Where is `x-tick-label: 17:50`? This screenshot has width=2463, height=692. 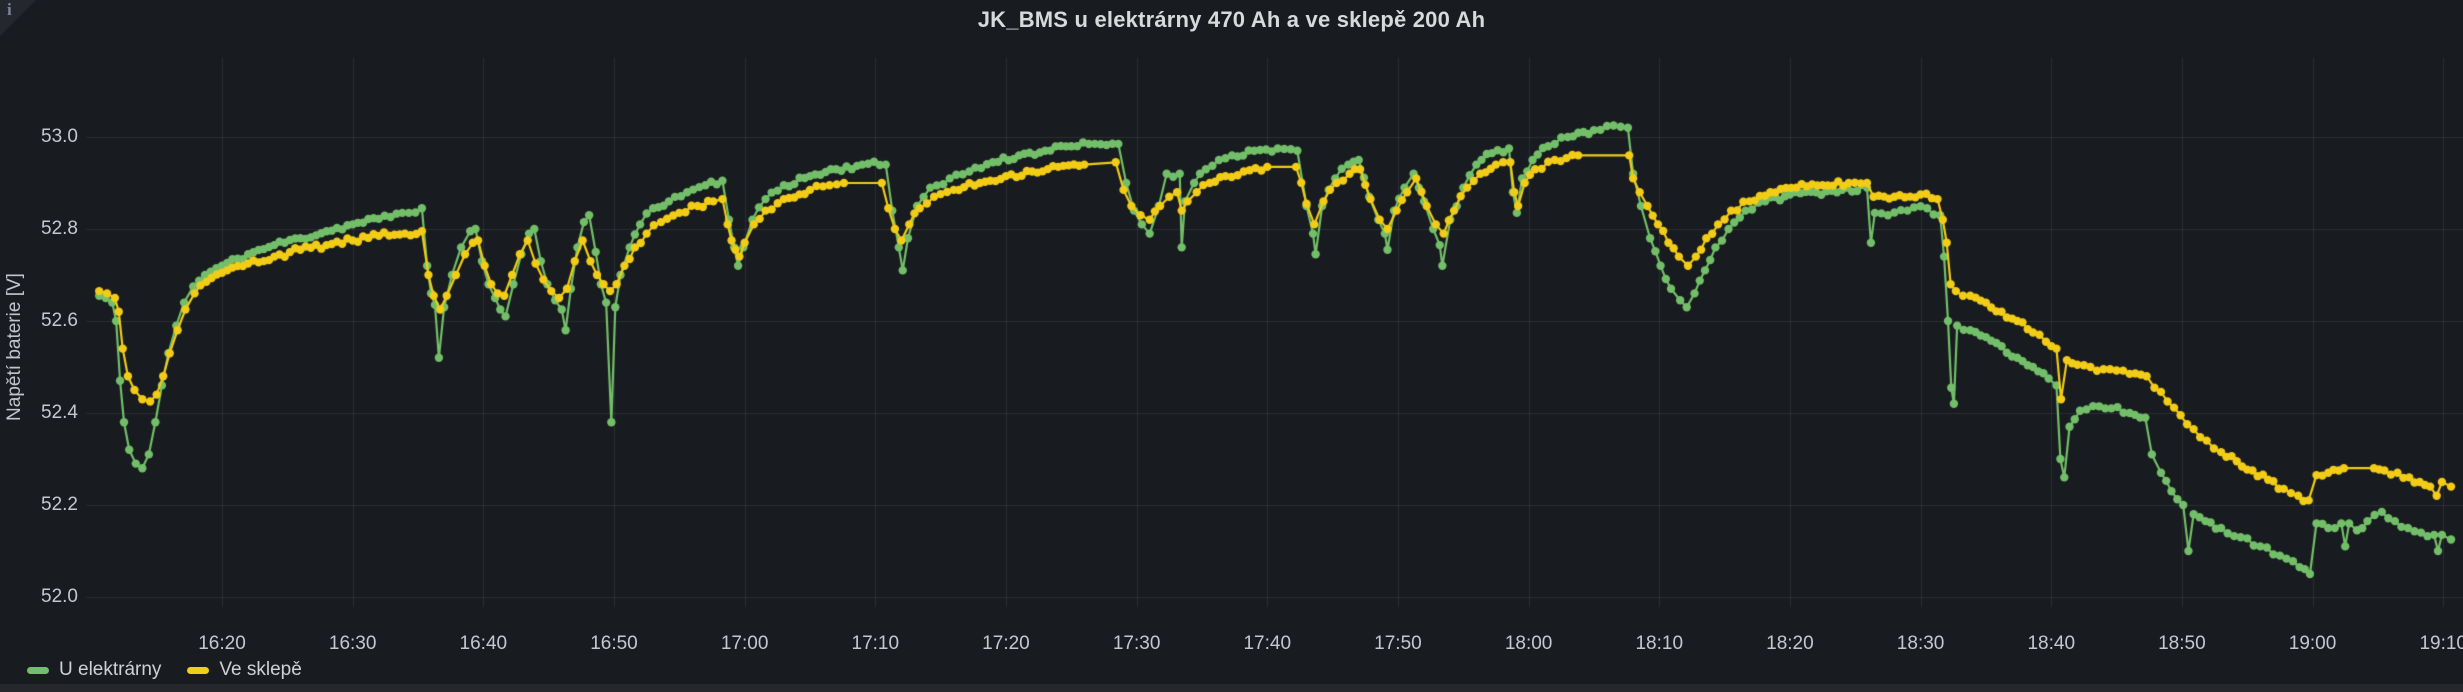 x-tick-label: 17:50 is located at coordinates (1398, 643).